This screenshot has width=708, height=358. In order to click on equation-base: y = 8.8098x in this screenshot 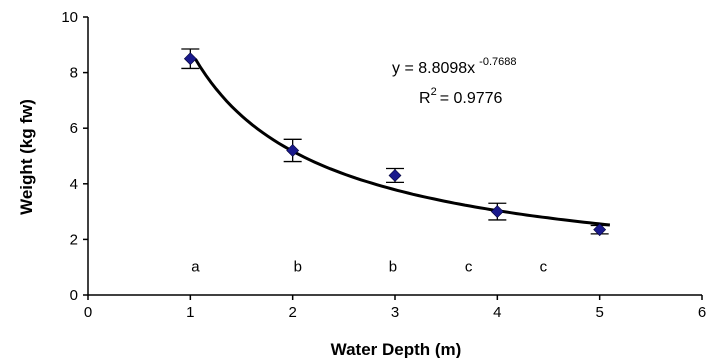, I will do `click(433, 68)`.